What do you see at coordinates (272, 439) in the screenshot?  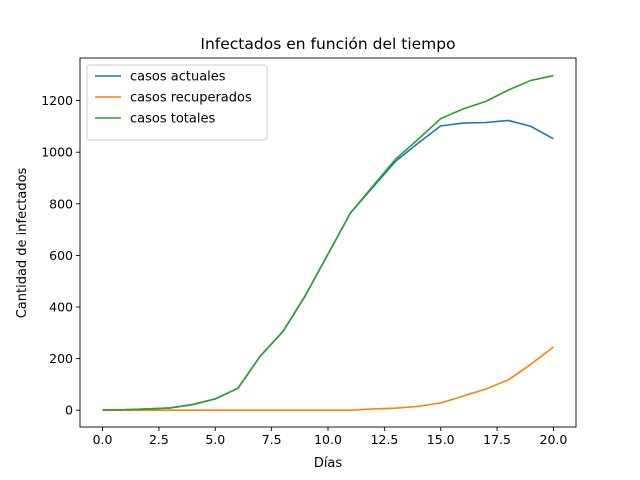 I see `x-tick-label: 7.5` at bounding box center [272, 439].